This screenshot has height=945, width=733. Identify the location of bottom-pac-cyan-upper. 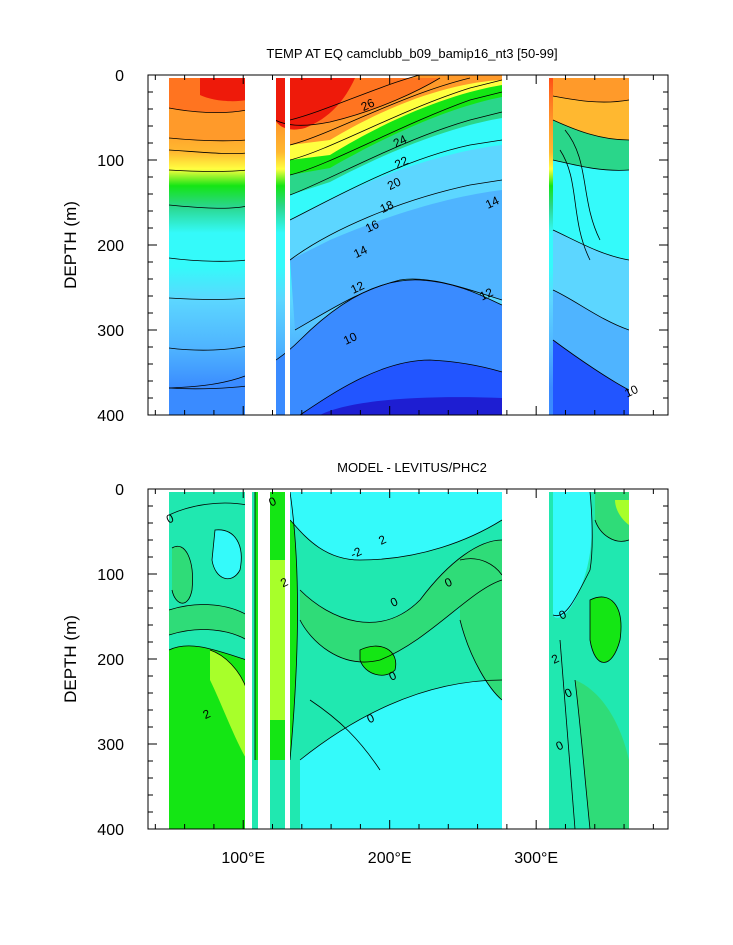
(396, 526).